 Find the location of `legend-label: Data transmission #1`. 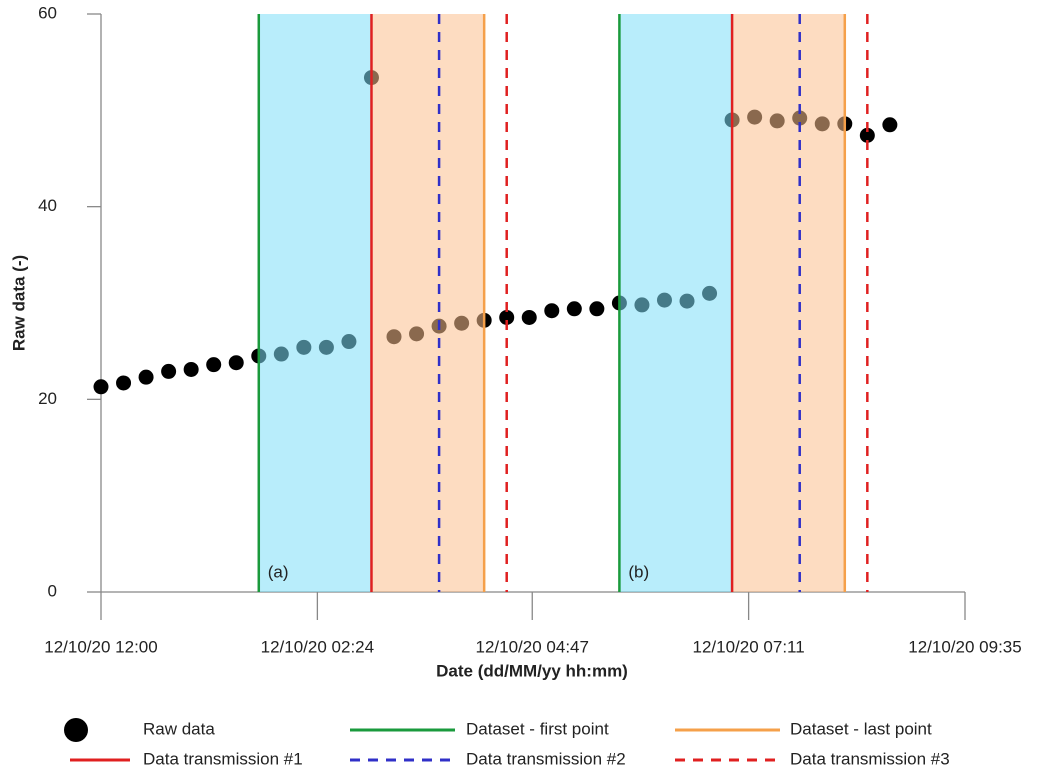

legend-label: Data transmission #1 is located at coordinates (223, 758).